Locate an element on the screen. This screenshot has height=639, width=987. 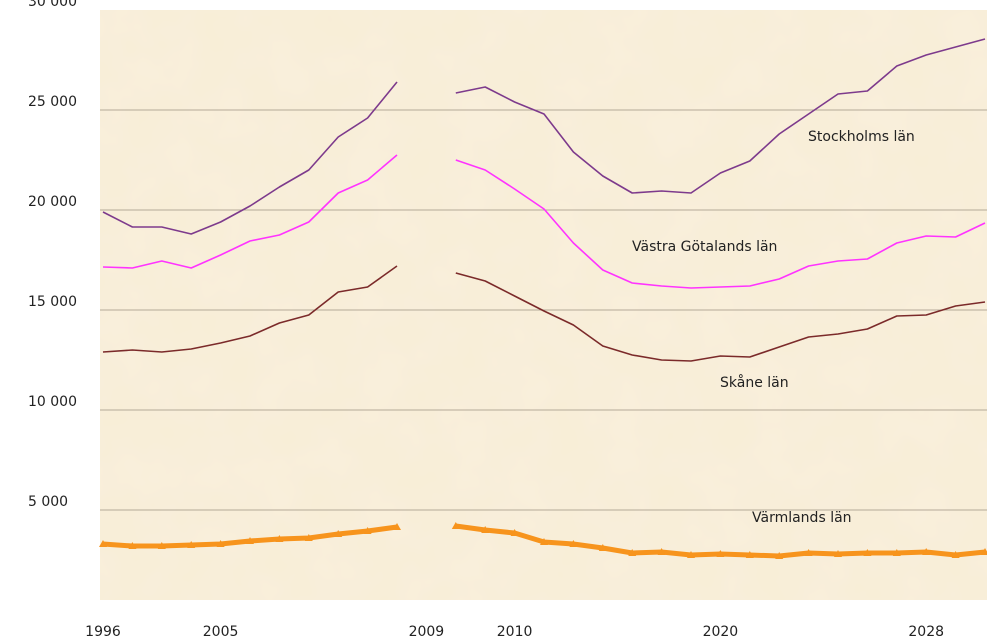
series-label: Skåne län is located at coordinates (754, 382).